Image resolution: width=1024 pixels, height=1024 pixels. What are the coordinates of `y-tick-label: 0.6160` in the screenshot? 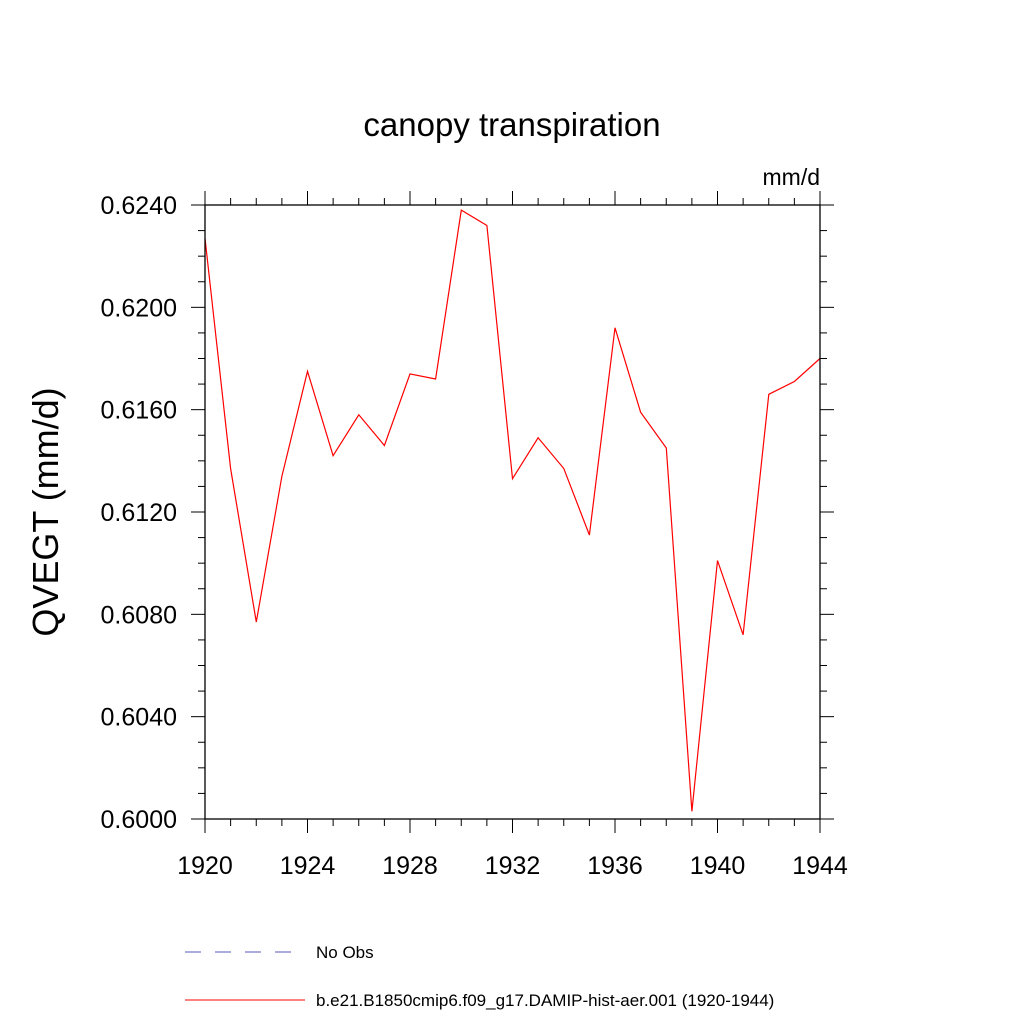 It's located at (139, 411).